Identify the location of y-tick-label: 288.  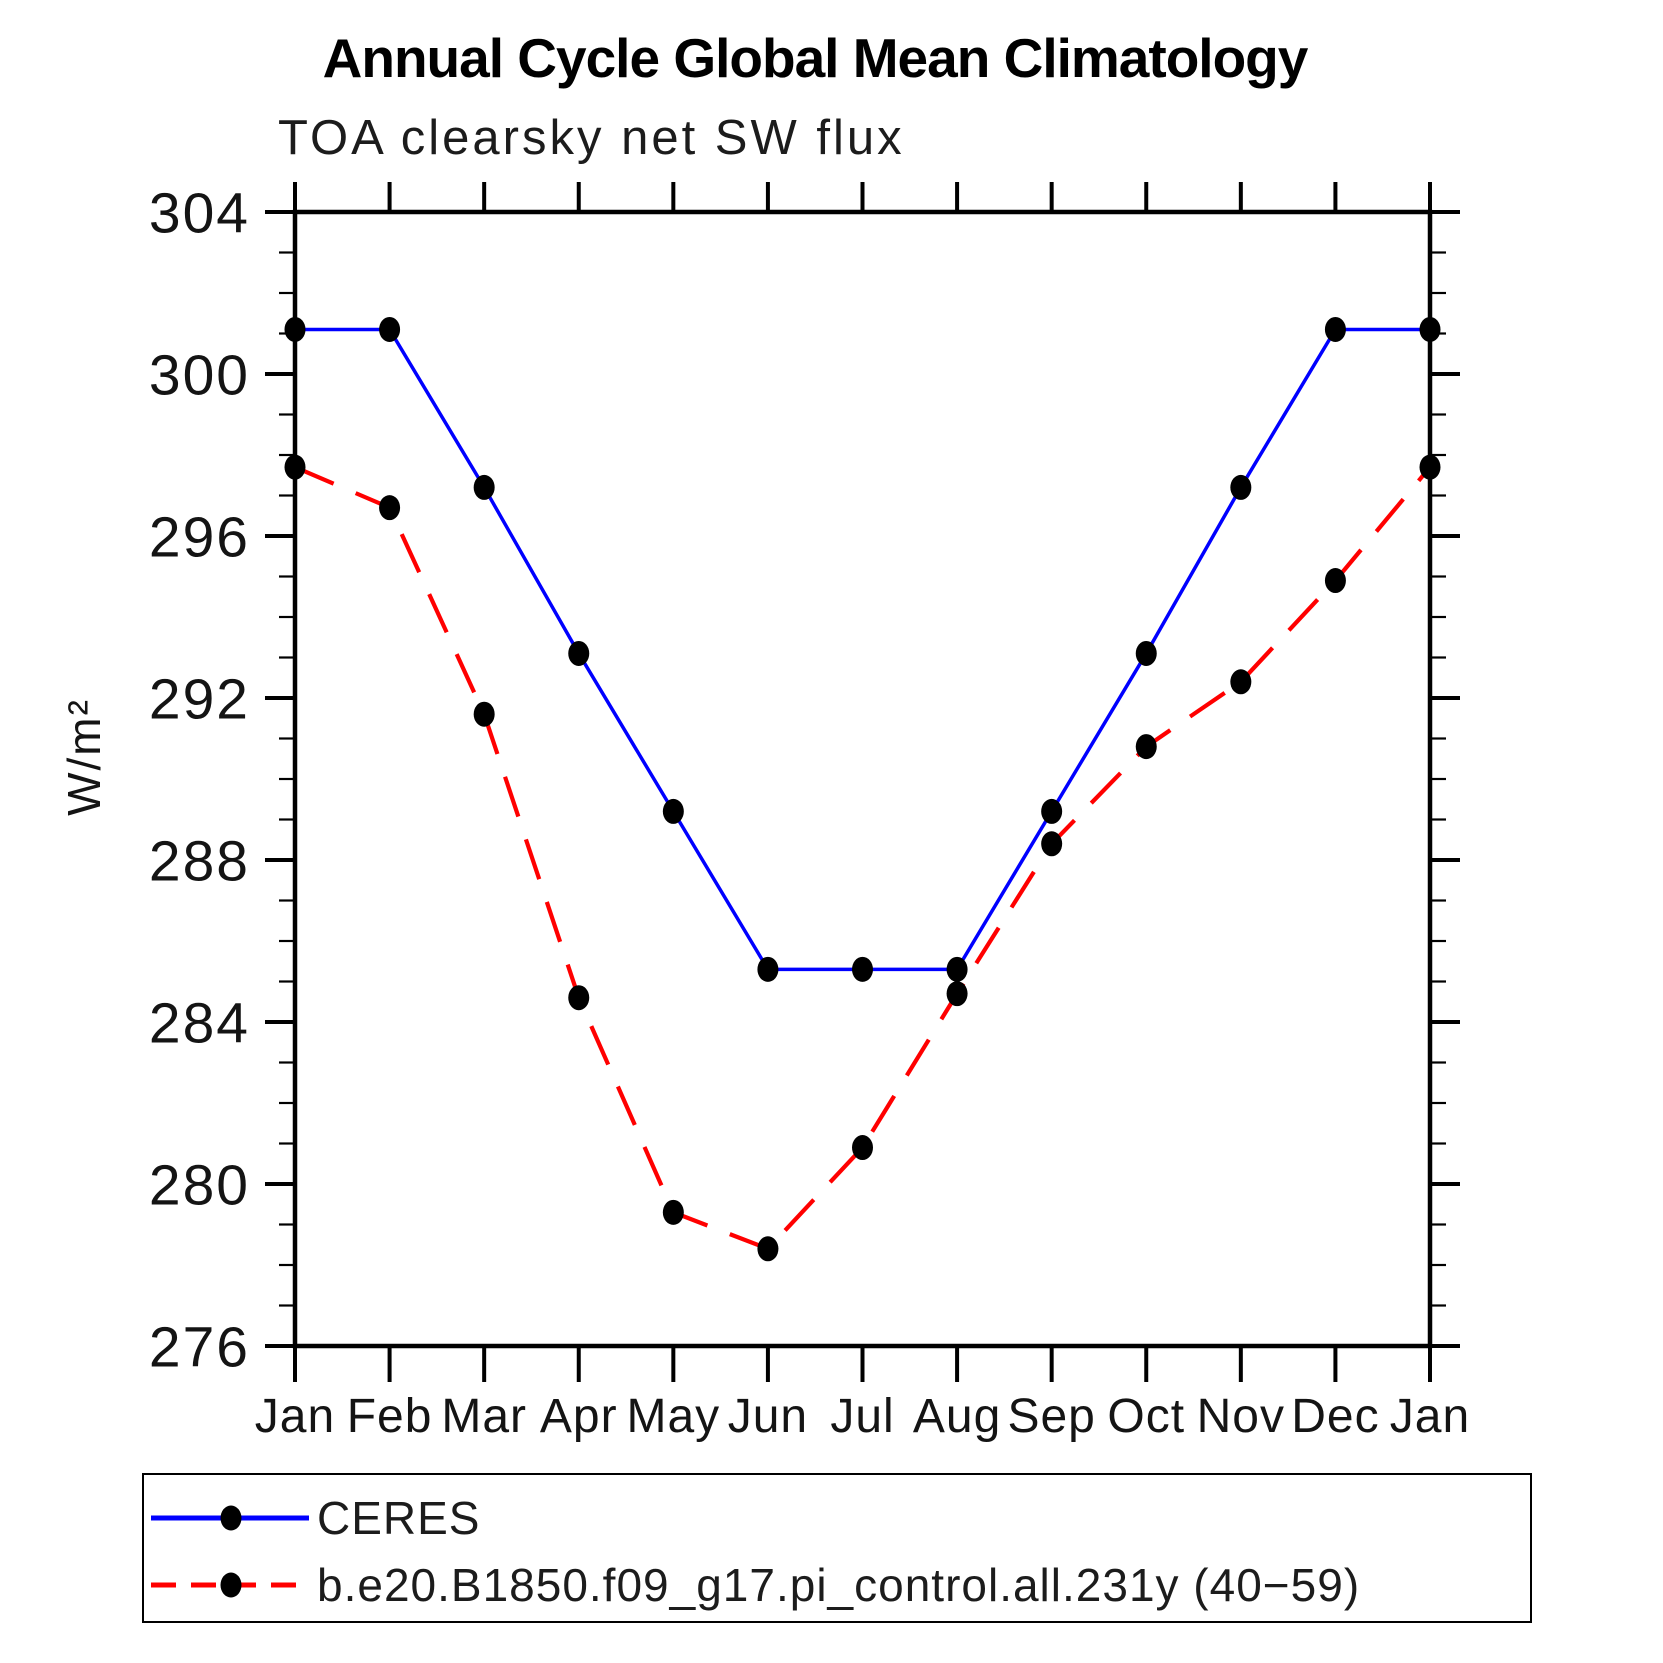
(199, 862).